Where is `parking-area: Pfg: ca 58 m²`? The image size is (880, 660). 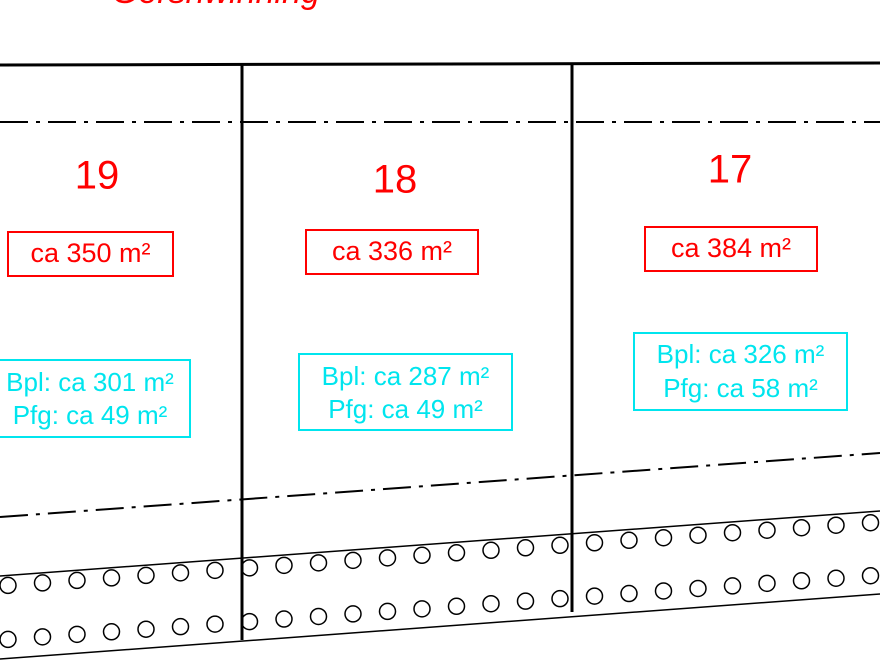
parking-area: Pfg: ca 58 m² is located at coordinates (740, 388).